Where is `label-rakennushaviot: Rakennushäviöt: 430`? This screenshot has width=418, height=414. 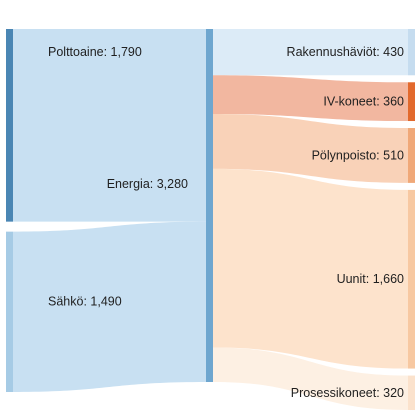 label-rakennushaviot: Rakennushäviöt: 430 is located at coordinates (345, 52).